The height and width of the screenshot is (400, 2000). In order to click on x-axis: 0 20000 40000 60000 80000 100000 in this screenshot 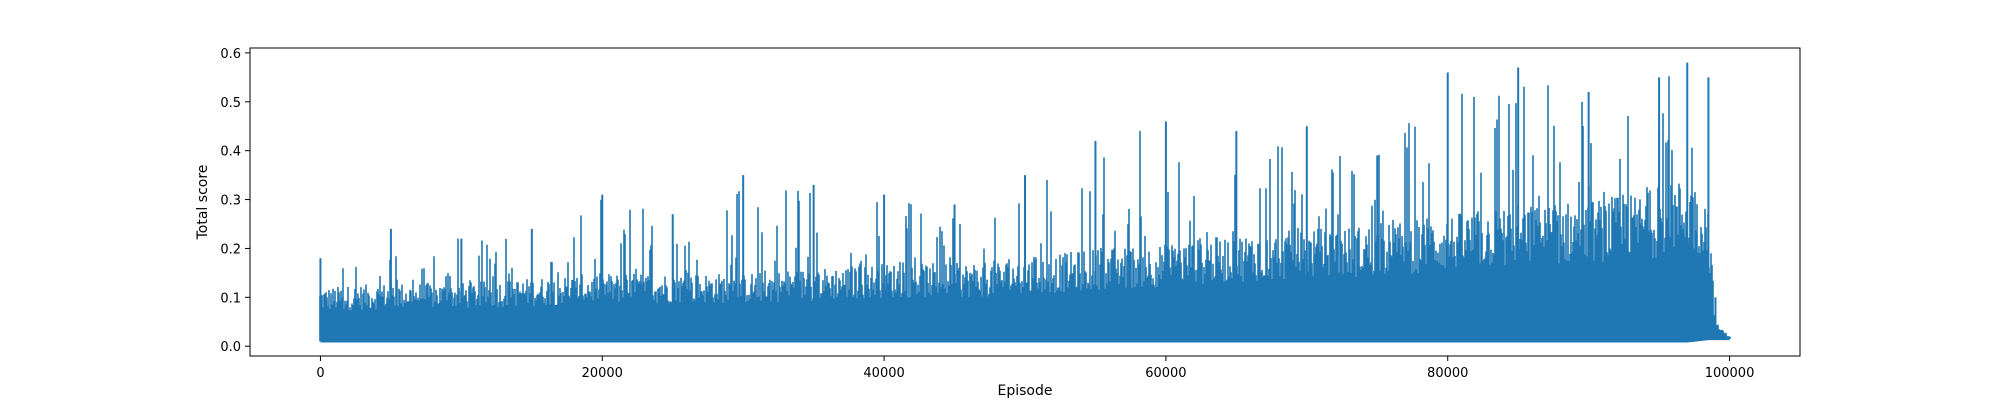, I will do `click(1035, 368)`.